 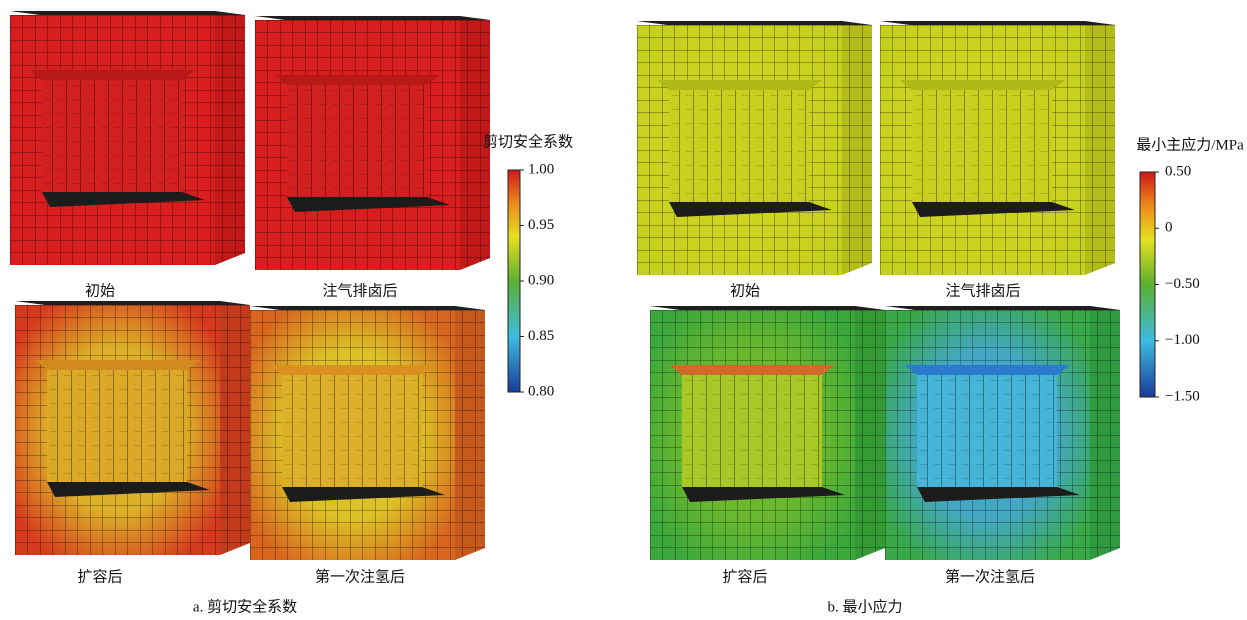 What do you see at coordinates (1169, 228) in the screenshot?
I see `colorbar-tick-label: 0` at bounding box center [1169, 228].